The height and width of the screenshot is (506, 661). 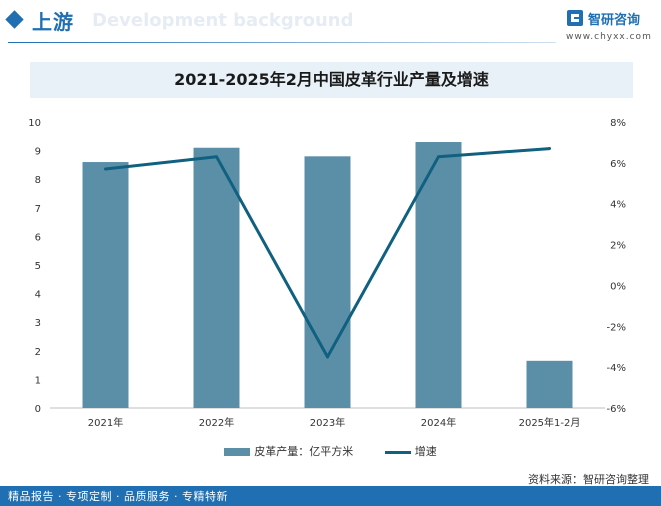 I want to click on y-left-tick-label: 7, so click(x=38, y=209).